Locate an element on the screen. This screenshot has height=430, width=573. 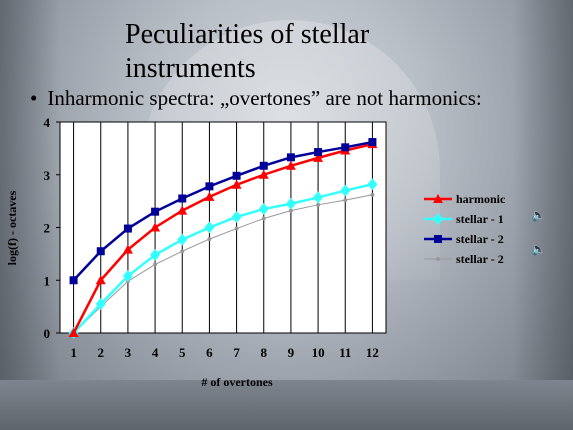
slide-title: Peculiarities of stellar instruments is located at coordinates (247, 51).